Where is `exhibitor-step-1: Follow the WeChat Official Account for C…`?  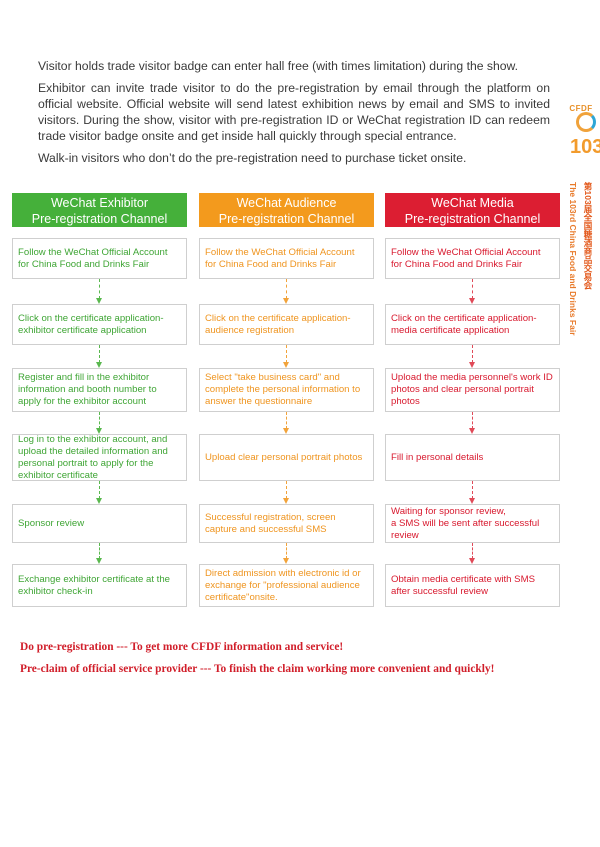 exhibitor-step-1: Follow the WeChat Official Account for C… is located at coordinates (99, 258).